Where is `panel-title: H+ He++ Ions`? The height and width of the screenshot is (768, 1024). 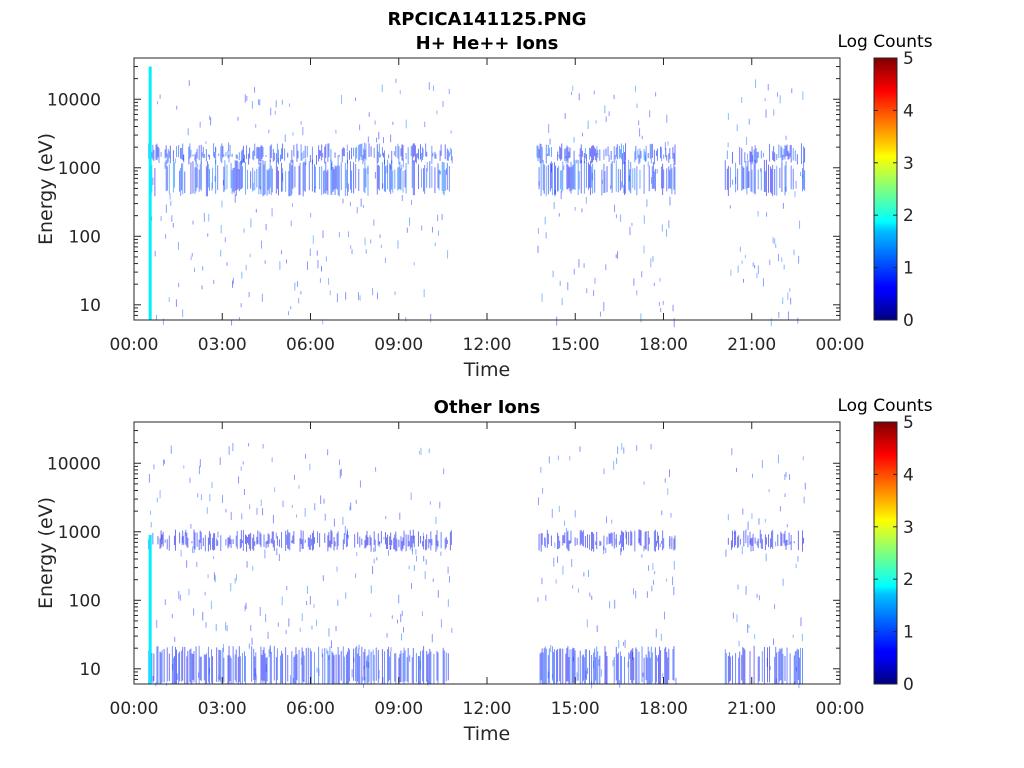 panel-title: H+ He++ Ions is located at coordinates (487, 43).